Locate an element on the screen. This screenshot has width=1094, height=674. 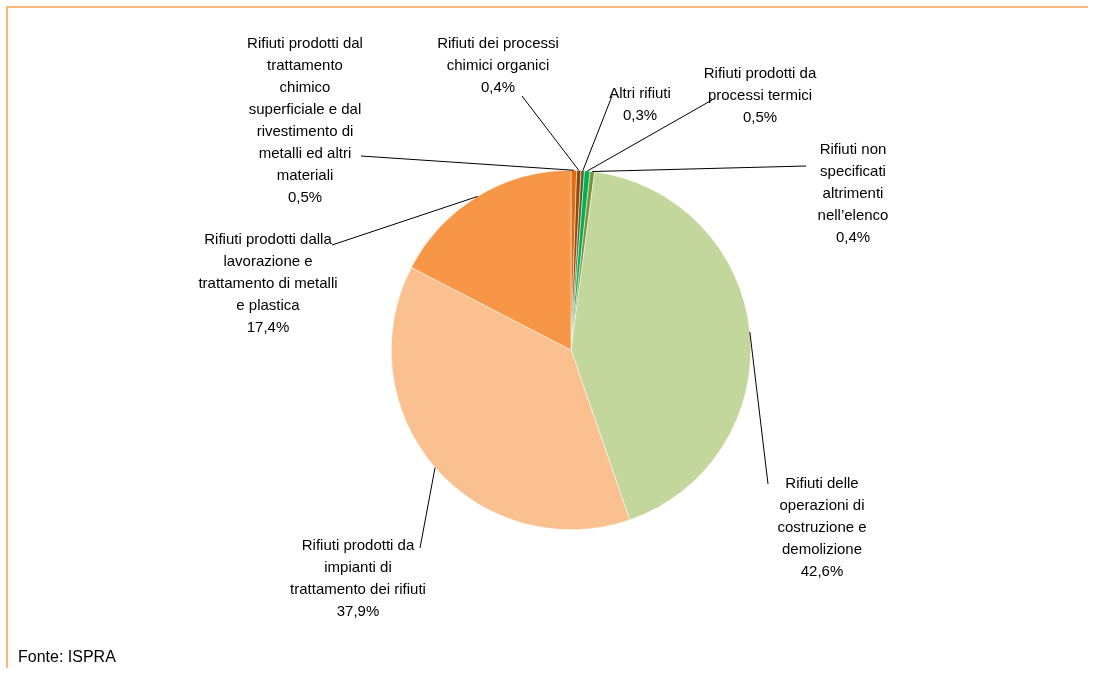
slice-label: Rifiuti prodotti dal trattamento chimico superficiale e dal rivestimento di metalli ed altri materiali is located at coordinates (305, 108).